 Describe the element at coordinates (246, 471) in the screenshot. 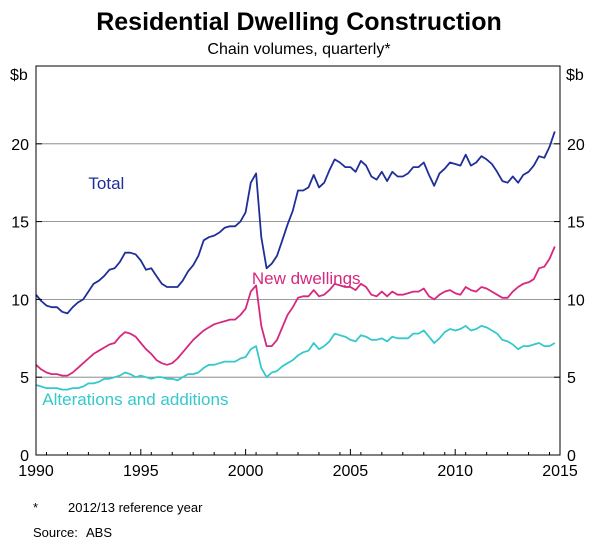

I see `x-tick-label: 2000` at that location.